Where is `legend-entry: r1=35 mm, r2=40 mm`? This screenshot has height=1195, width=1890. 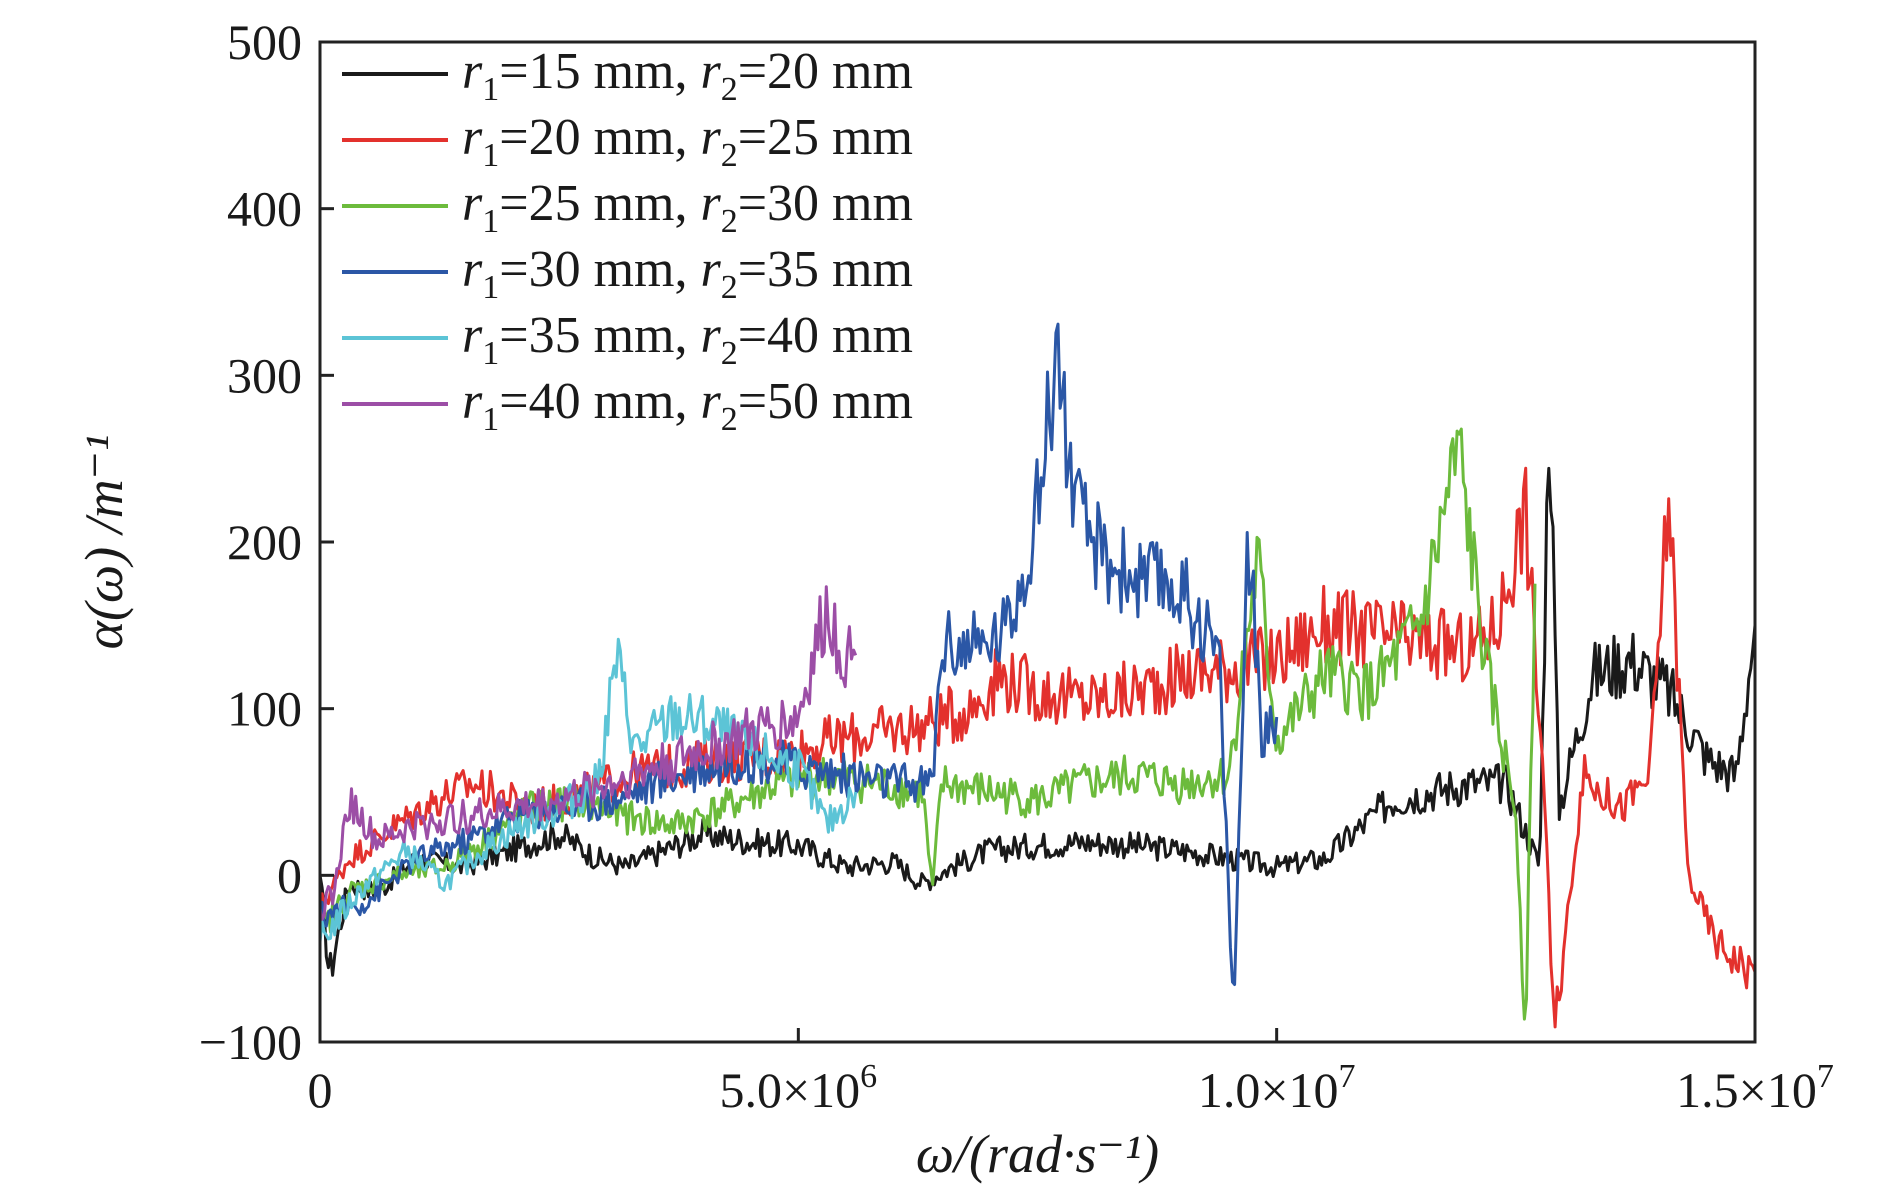
legend-entry: r1=35 mm, r2=40 mm is located at coordinates (687, 339).